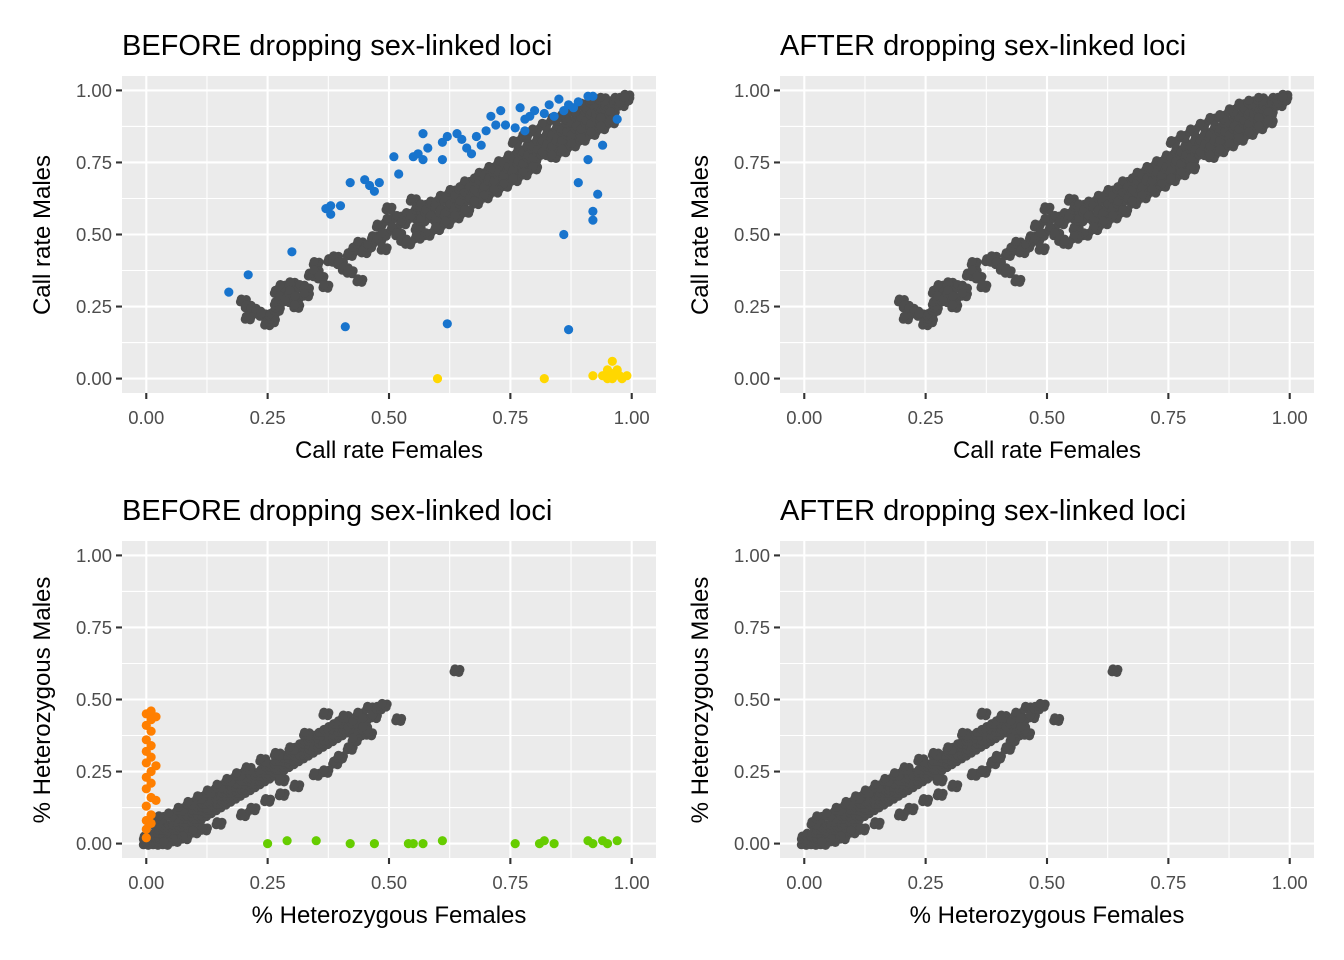  Describe the element at coordinates (752, 771) in the screenshot. I see `y-tick-label: 0.25` at that location.